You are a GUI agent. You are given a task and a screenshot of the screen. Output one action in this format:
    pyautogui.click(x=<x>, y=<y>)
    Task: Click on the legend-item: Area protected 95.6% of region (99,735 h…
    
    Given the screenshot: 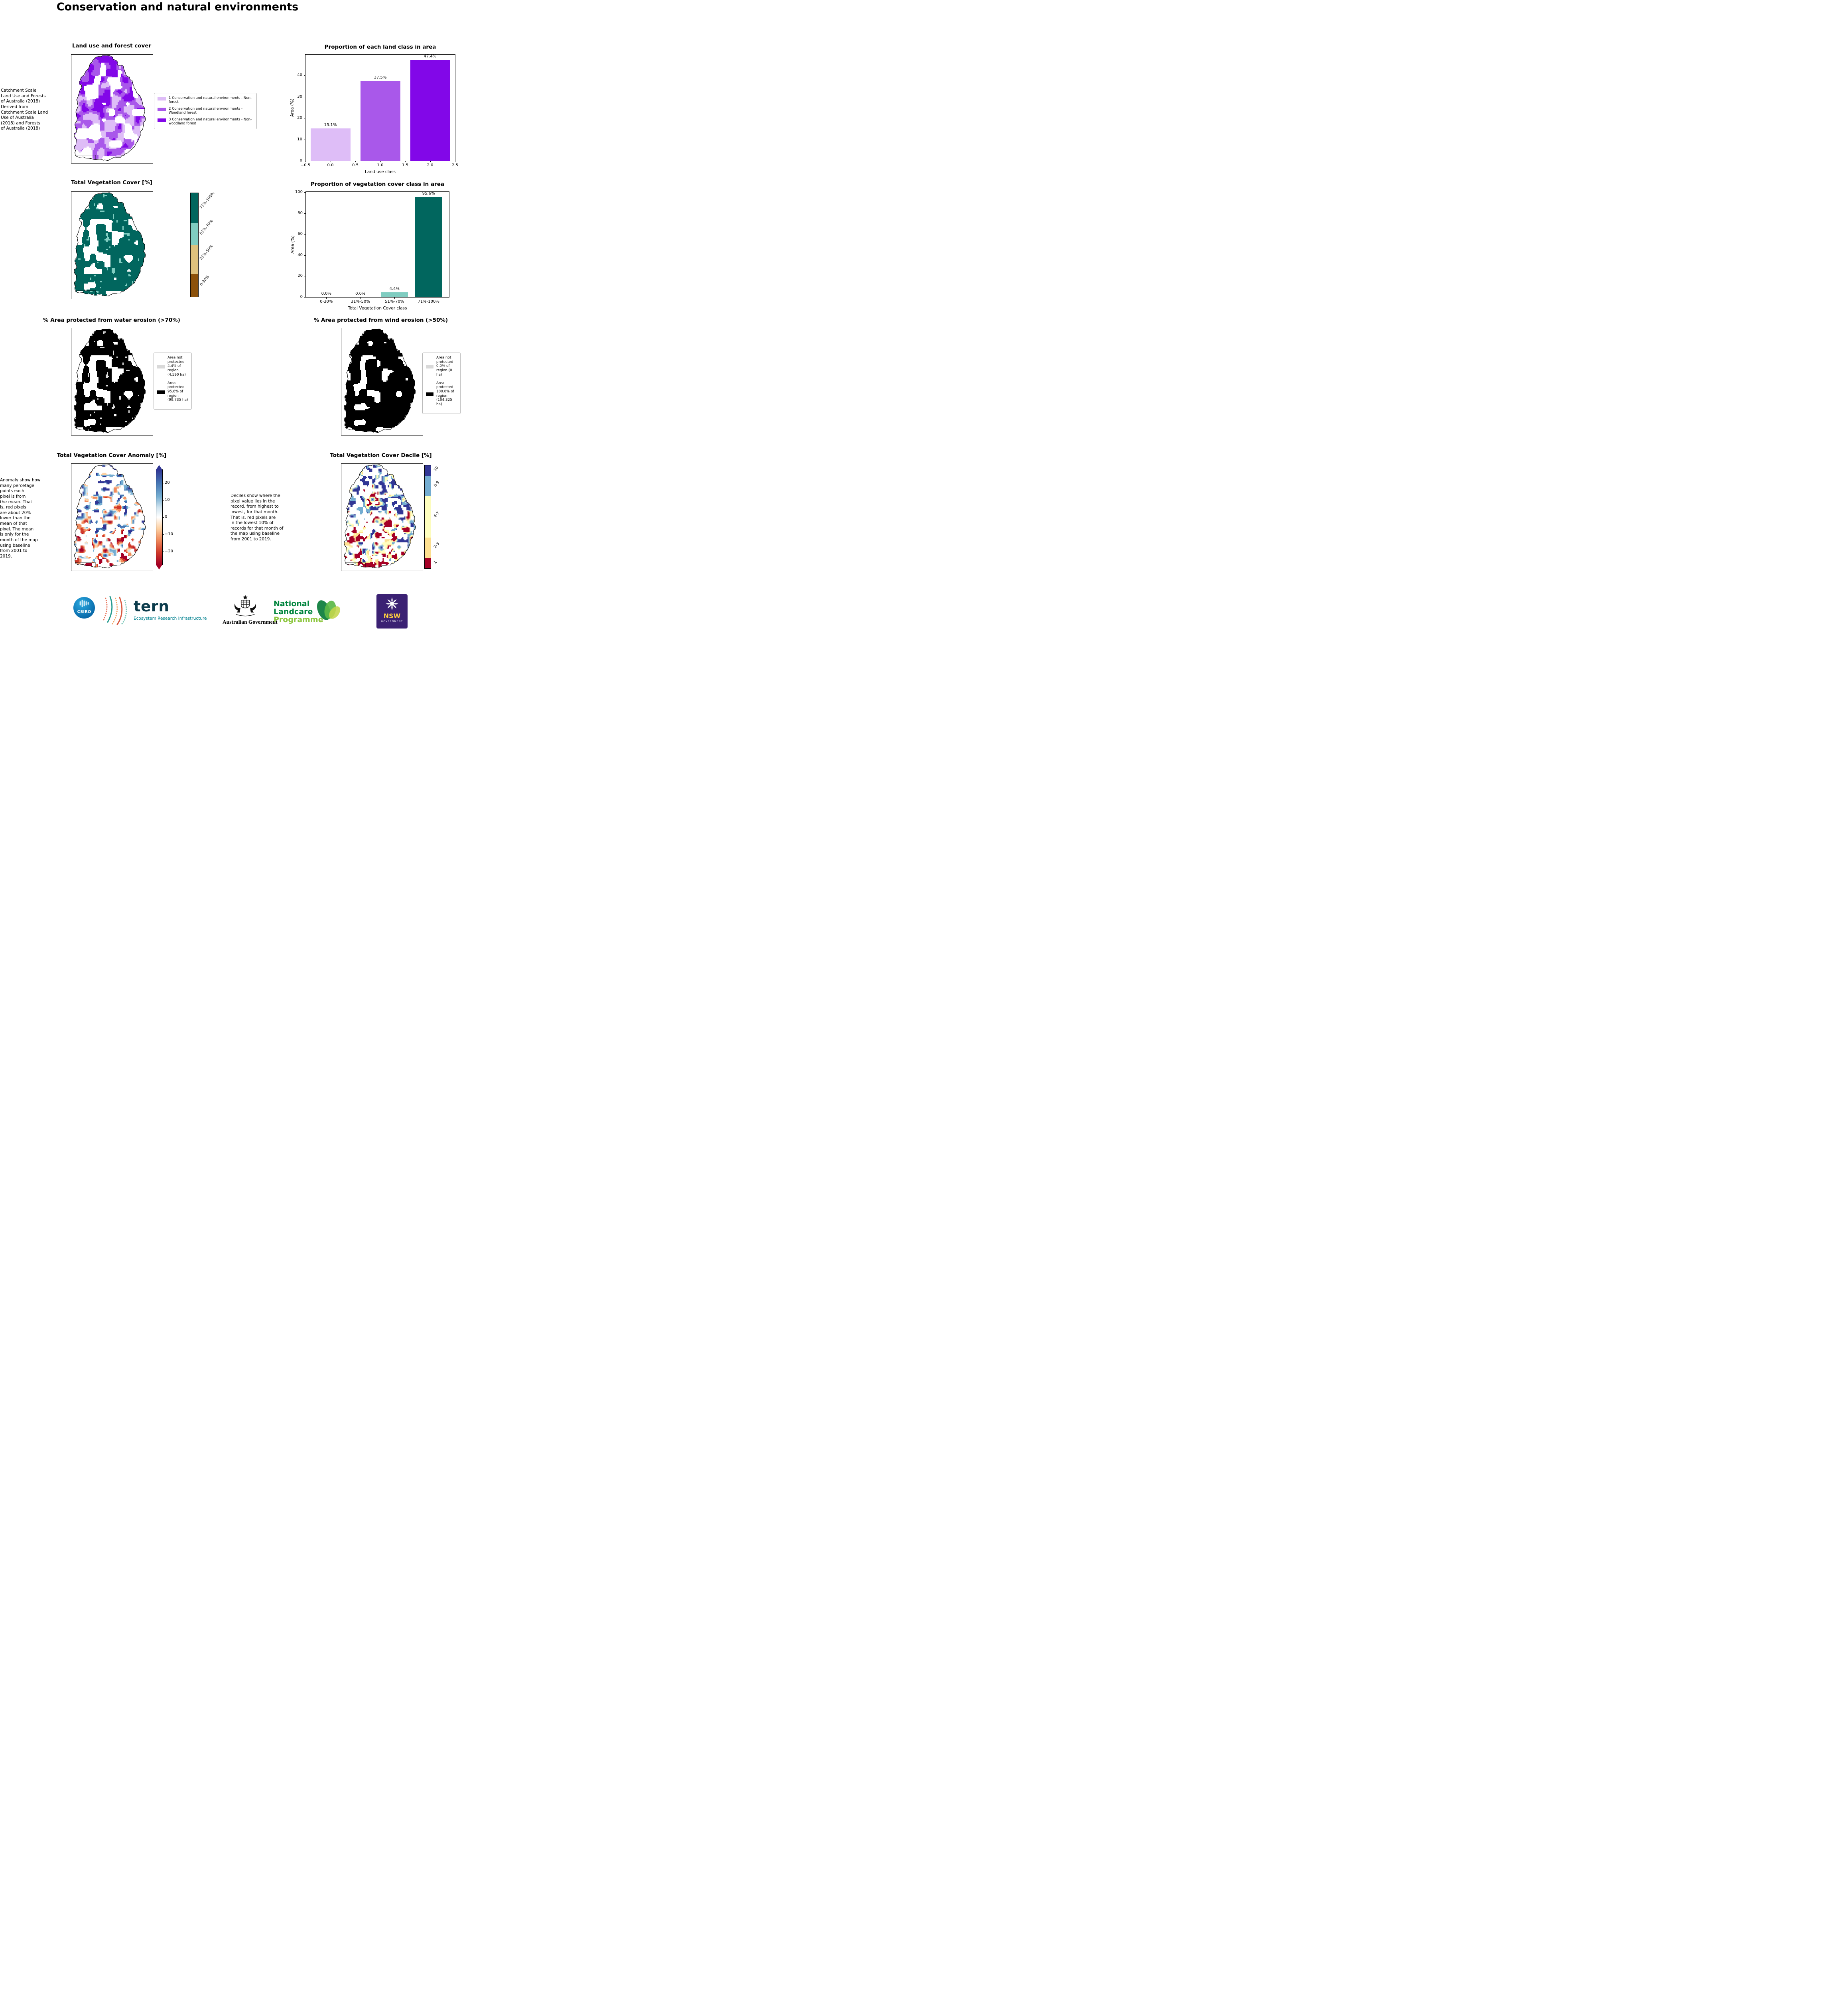 What is the action you would take?
    pyautogui.click(x=173, y=392)
    